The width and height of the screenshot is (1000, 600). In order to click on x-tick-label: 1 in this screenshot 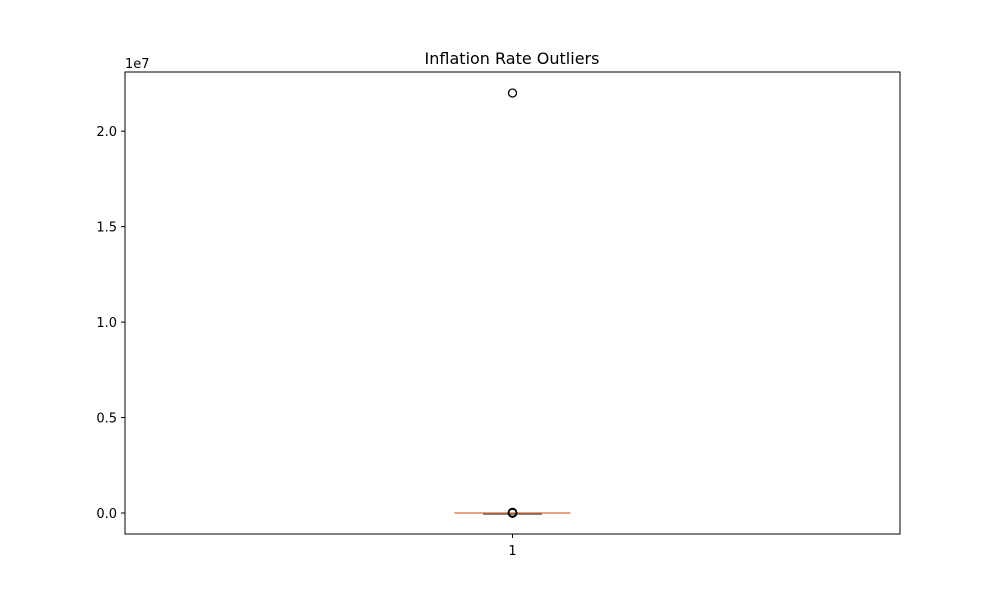, I will do `click(512, 551)`.